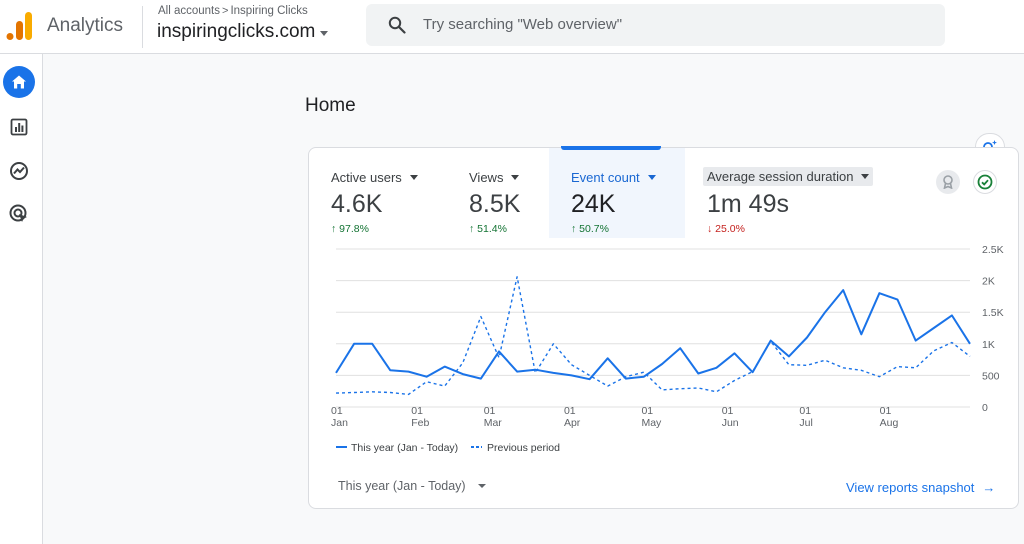 This screenshot has height=544, width=1024. Describe the element at coordinates (655, 25) in the screenshot. I see `search-bar: Try searching "Web overview"` at that location.